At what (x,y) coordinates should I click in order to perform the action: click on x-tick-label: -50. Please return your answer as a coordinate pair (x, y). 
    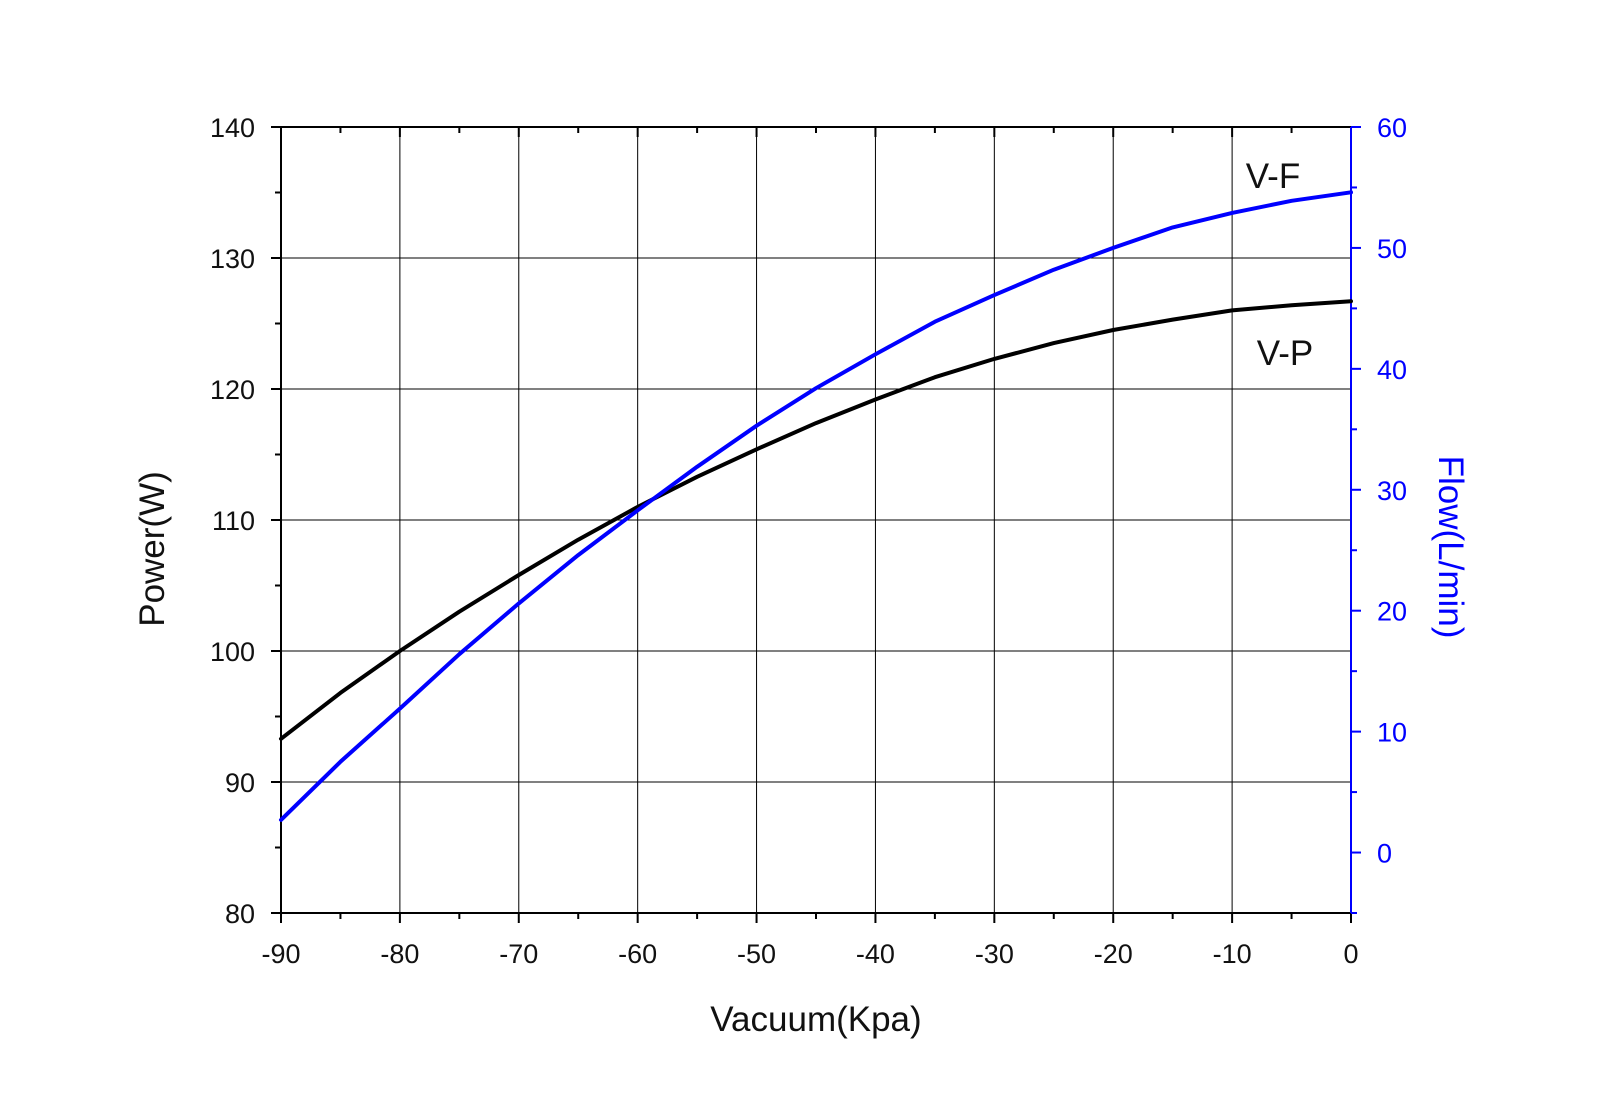
    Looking at the image, I should click on (756, 954).